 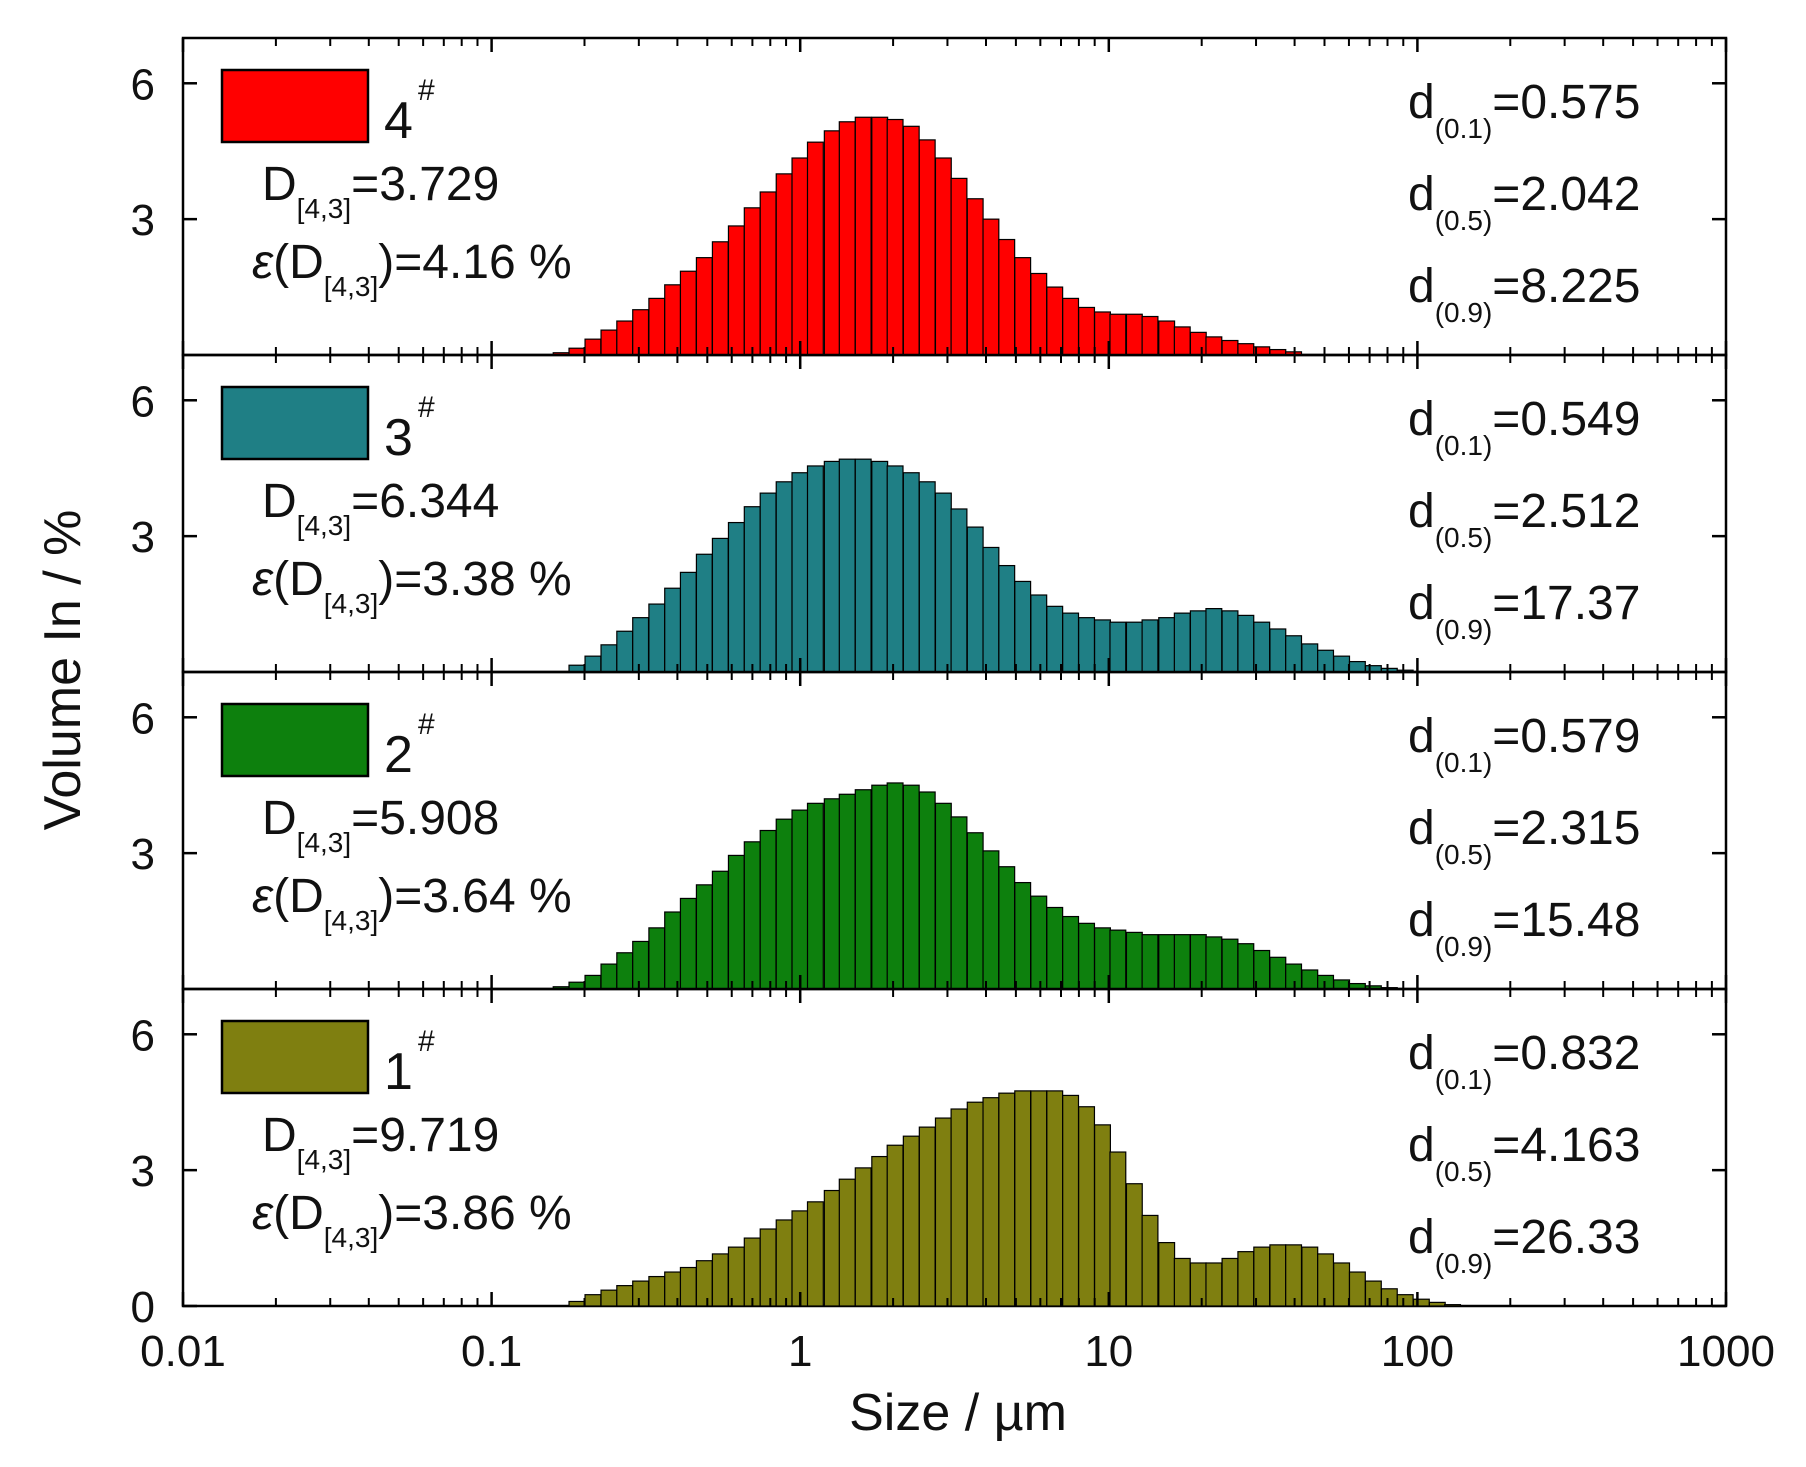 I want to click on x-tick-label: 10, so click(x=1108, y=1351).